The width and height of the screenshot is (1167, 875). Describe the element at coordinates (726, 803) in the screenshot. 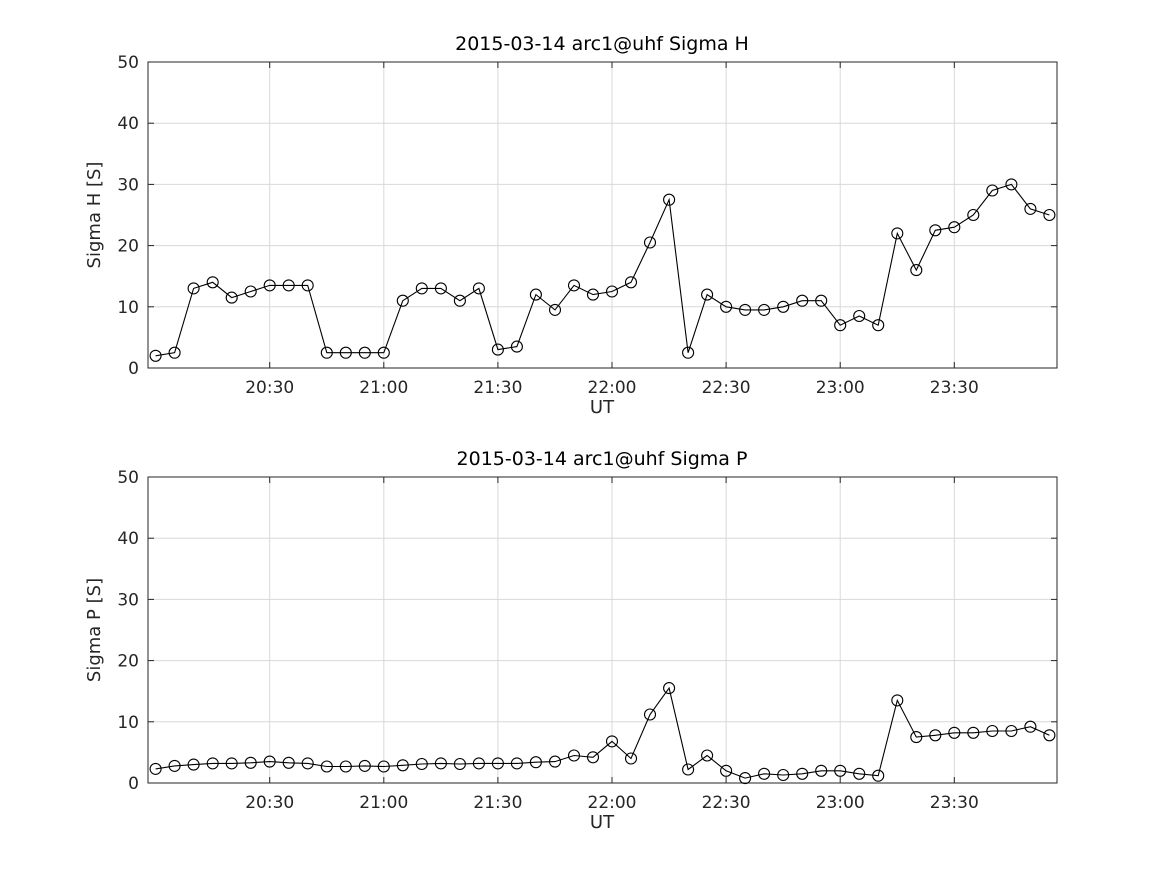

I see `x-tick-label: 22:30` at that location.